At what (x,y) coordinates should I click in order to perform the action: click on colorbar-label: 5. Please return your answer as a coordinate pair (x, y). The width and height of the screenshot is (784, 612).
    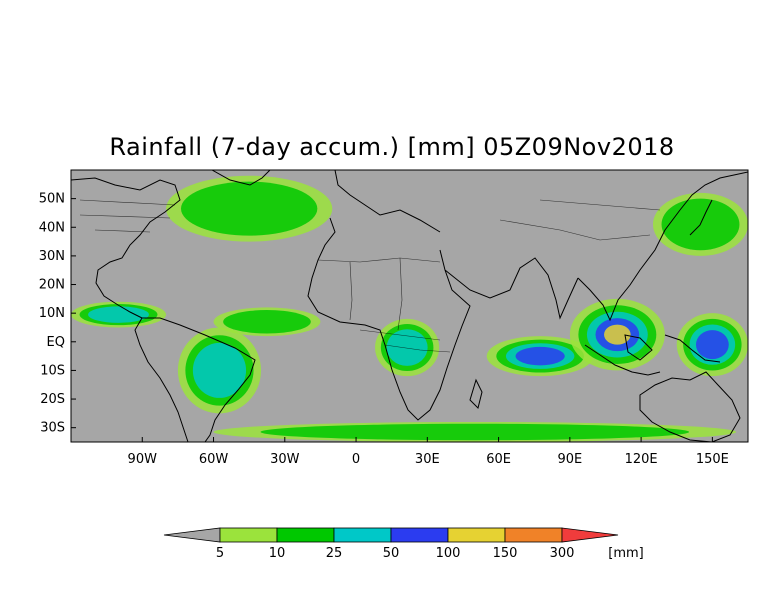
    Looking at the image, I should click on (220, 553).